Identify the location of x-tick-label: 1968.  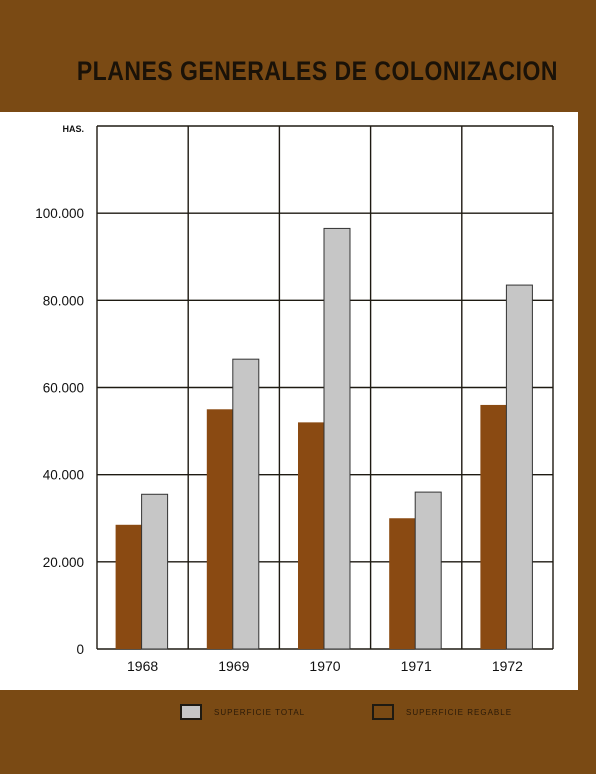
(142, 666).